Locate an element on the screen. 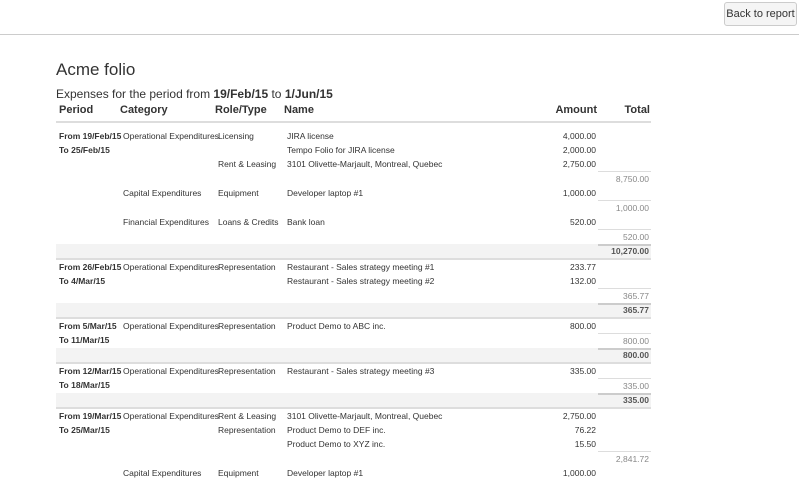 The width and height of the screenshot is (799, 480). col-period: Period is located at coordinates (76, 110).